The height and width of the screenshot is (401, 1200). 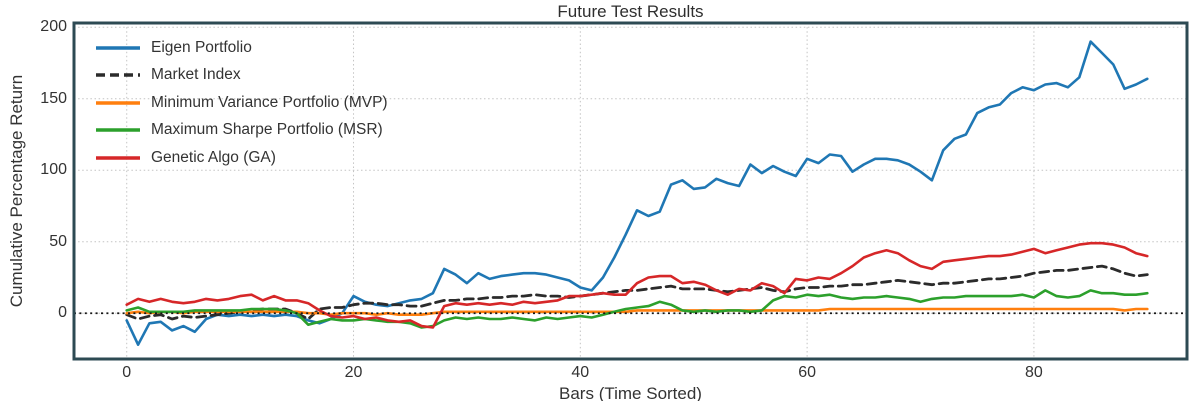 What do you see at coordinates (16, 191) in the screenshot?
I see `y-axis-label: Cumulative Percentage Return` at bounding box center [16, 191].